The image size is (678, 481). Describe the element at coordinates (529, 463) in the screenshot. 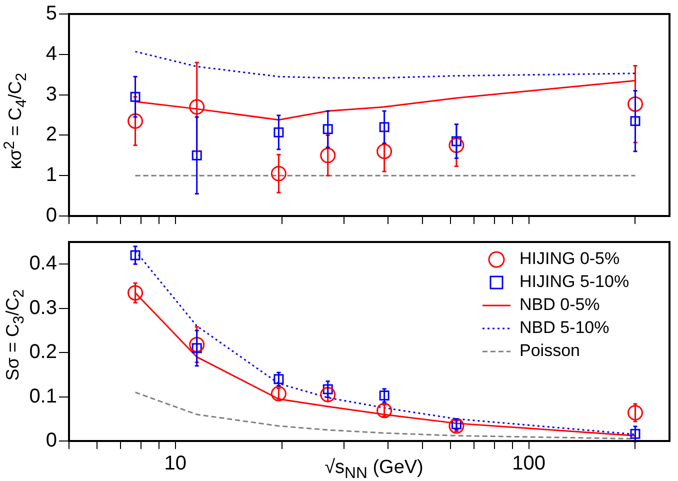

I see `x-tick-label: 100` at that location.